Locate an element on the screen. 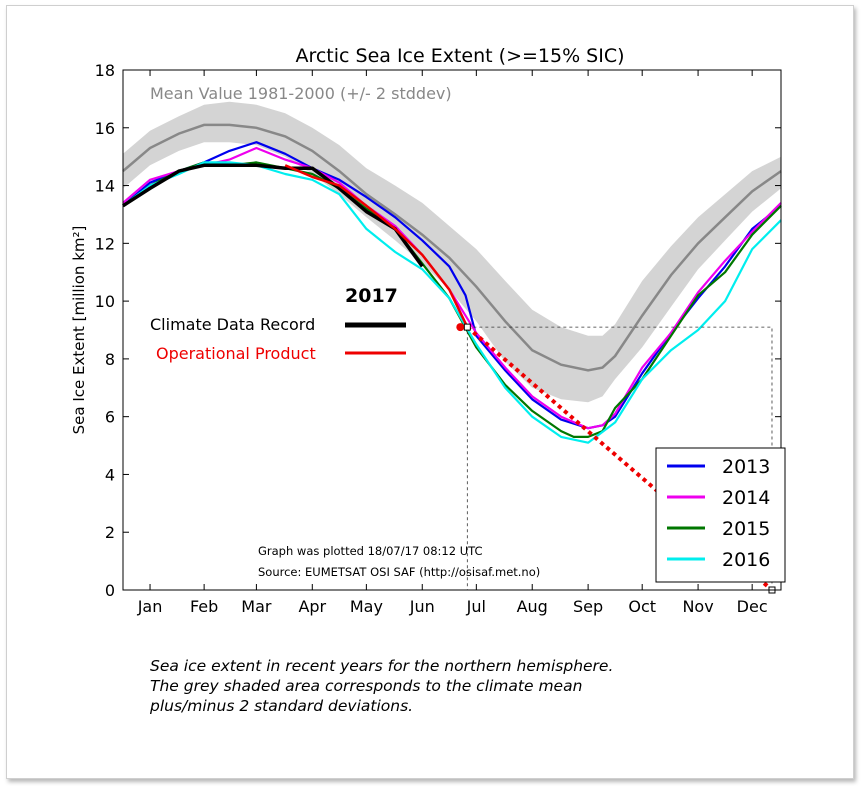  year-label: 2017 is located at coordinates (371, 296).